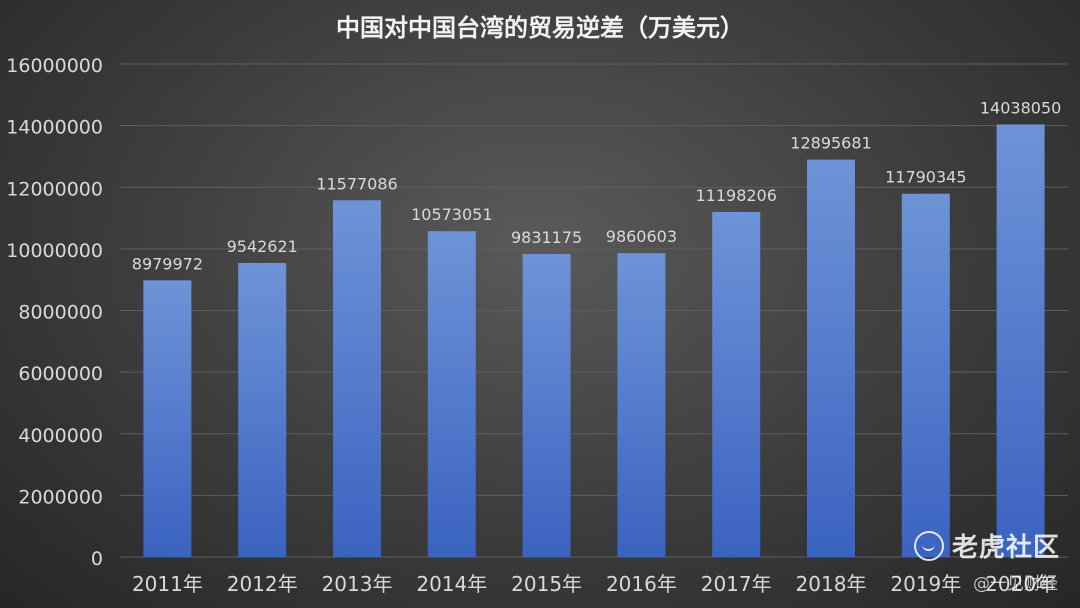 This screenshot has height=608, width=1080. Describe the element at coordinates (451, 584) in the screenshot. I see `x-tick-label: 2014年` at that location.